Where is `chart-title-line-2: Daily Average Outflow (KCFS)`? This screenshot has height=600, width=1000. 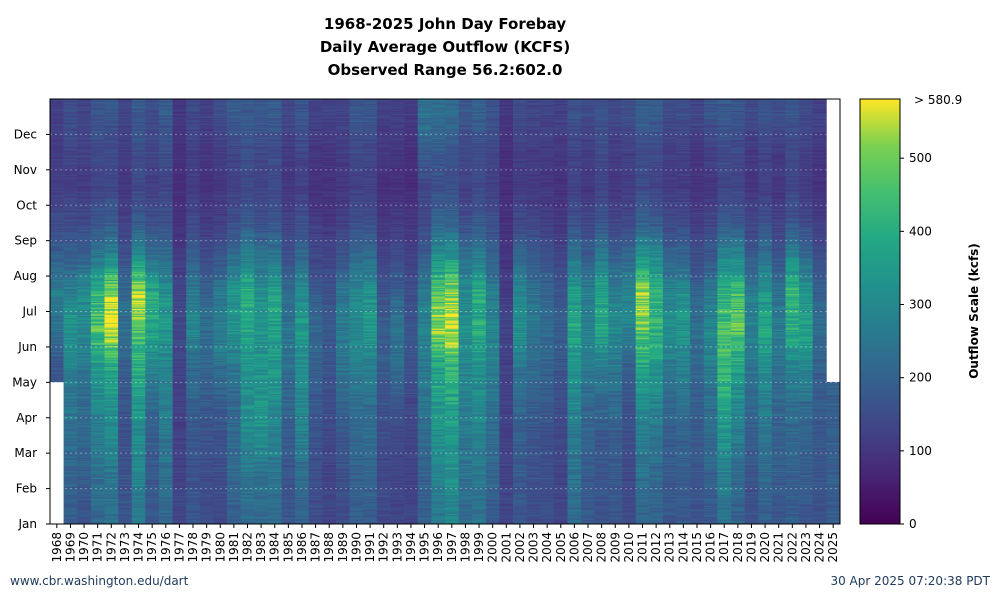
chart-title-line-2: Daily Average Outflow (KCFS) is located at coordinates (445, 47).